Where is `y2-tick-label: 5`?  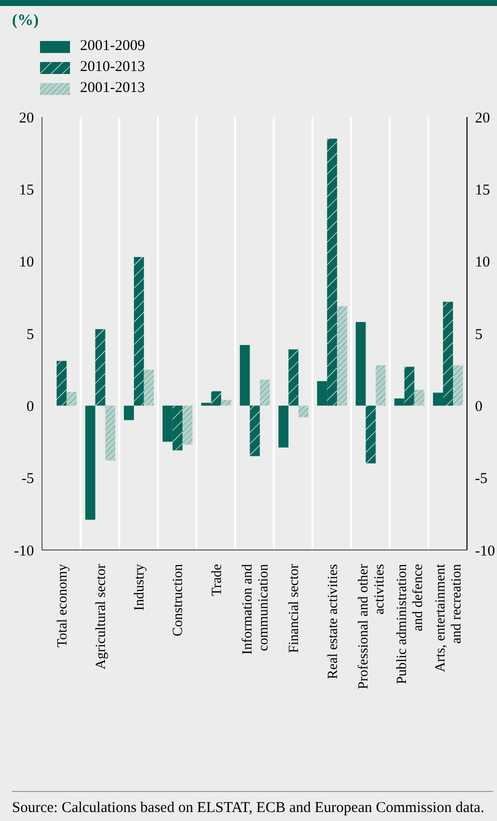 y2-tick-label: 5 is located at coordinates (478, 334).